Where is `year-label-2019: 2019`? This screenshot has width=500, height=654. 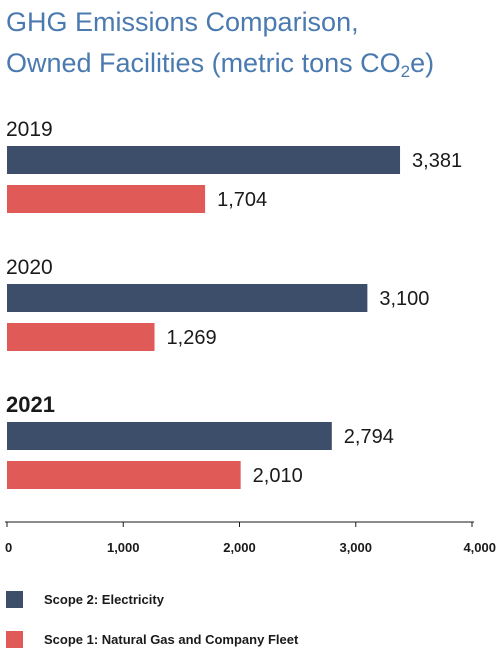 year-label-2019: 2019 is located at coordinates (29, 129).